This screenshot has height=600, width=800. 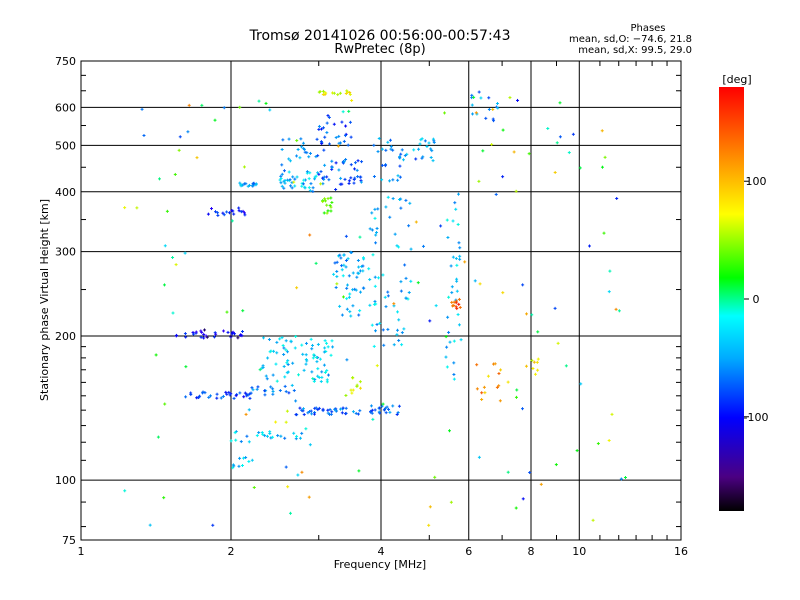 What do you see at coordinates (380, 564) in the screenshot?
I see `x-axis-label: Frequency [MHz]` at bounding box center [380, 564].